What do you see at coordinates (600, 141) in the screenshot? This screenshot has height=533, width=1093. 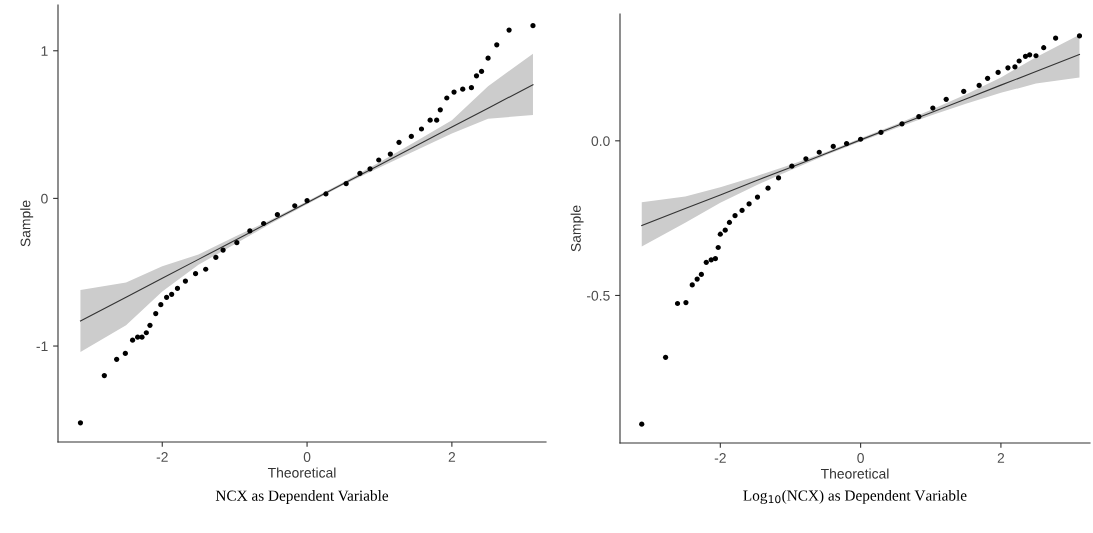 I see `y-tick-label: 0.0` at bounding box center [600, 141].